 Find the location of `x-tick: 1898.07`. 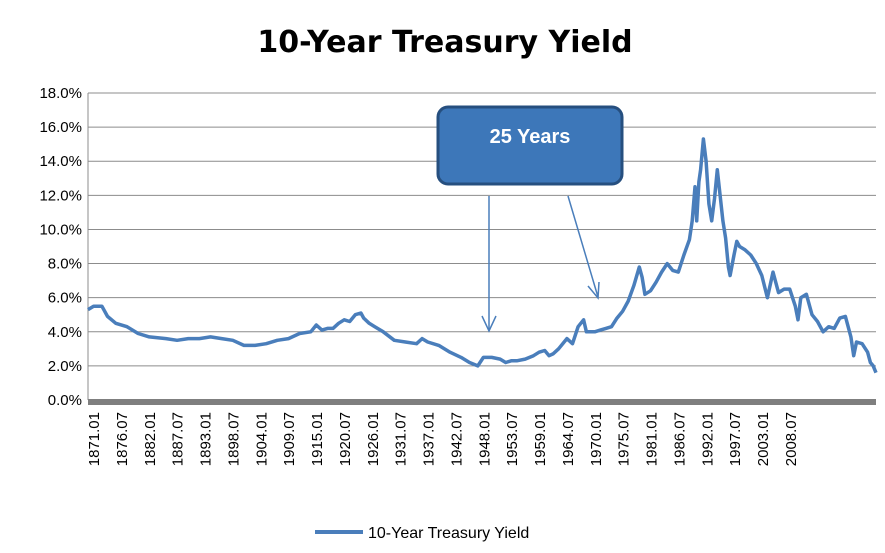

x-tick: 1898.07 is located at coordinates (233, 439).